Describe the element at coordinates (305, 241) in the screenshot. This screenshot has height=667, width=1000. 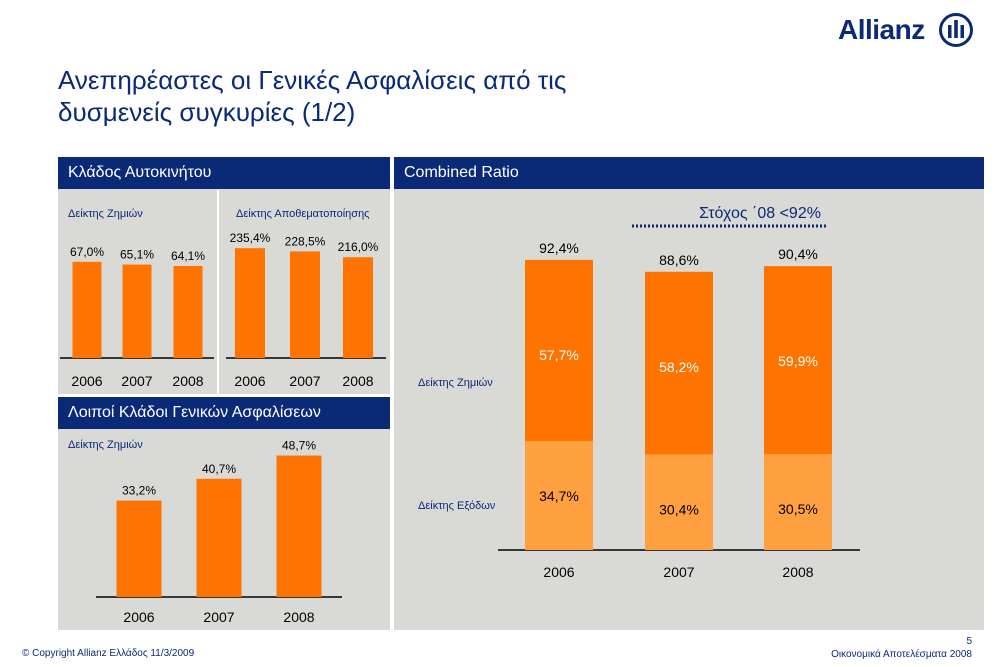
I see `motor-reserve-value-label: 228,5%` at that location.